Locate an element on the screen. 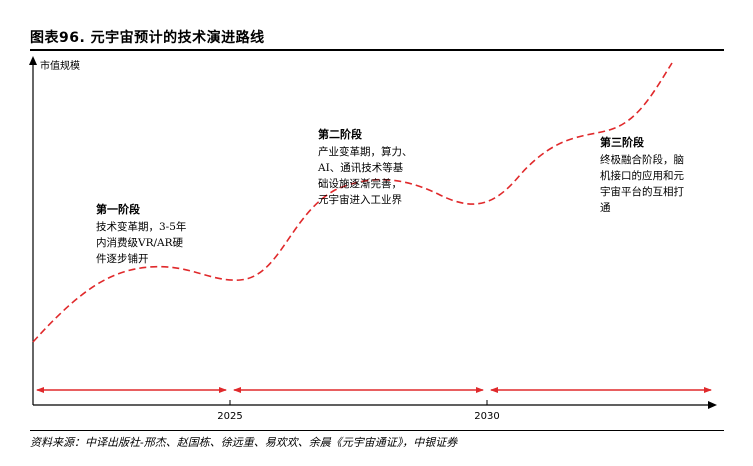  stage3-title: 第三阶段 is located at coordinates (622, 142).